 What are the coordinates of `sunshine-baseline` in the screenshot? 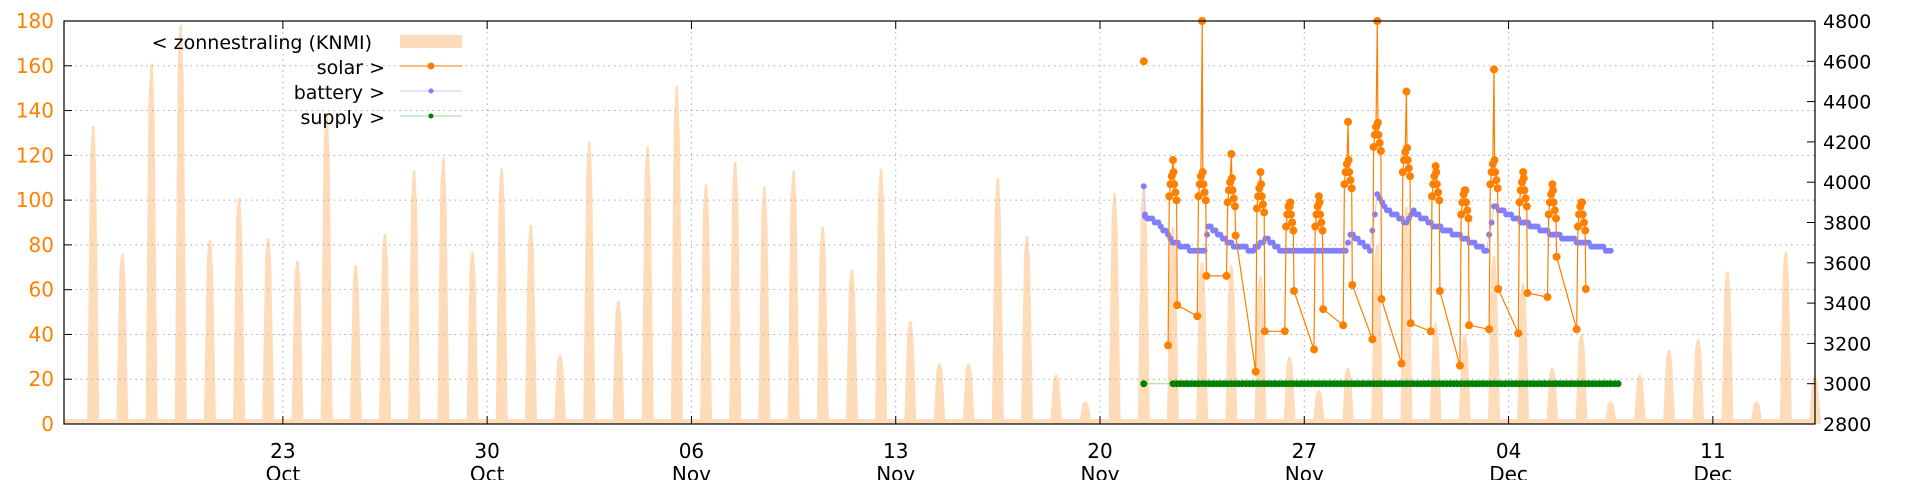 It's located at (939, 421).